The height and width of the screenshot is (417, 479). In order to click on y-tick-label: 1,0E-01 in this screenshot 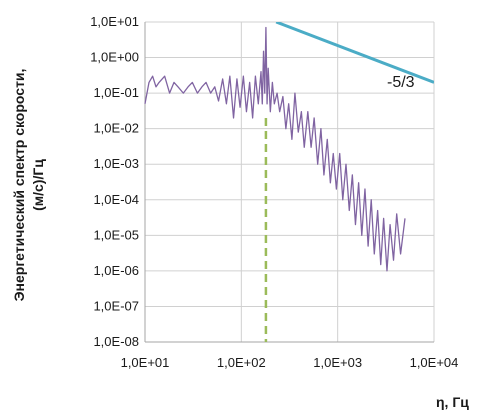, I will do `click(116, 92)`.